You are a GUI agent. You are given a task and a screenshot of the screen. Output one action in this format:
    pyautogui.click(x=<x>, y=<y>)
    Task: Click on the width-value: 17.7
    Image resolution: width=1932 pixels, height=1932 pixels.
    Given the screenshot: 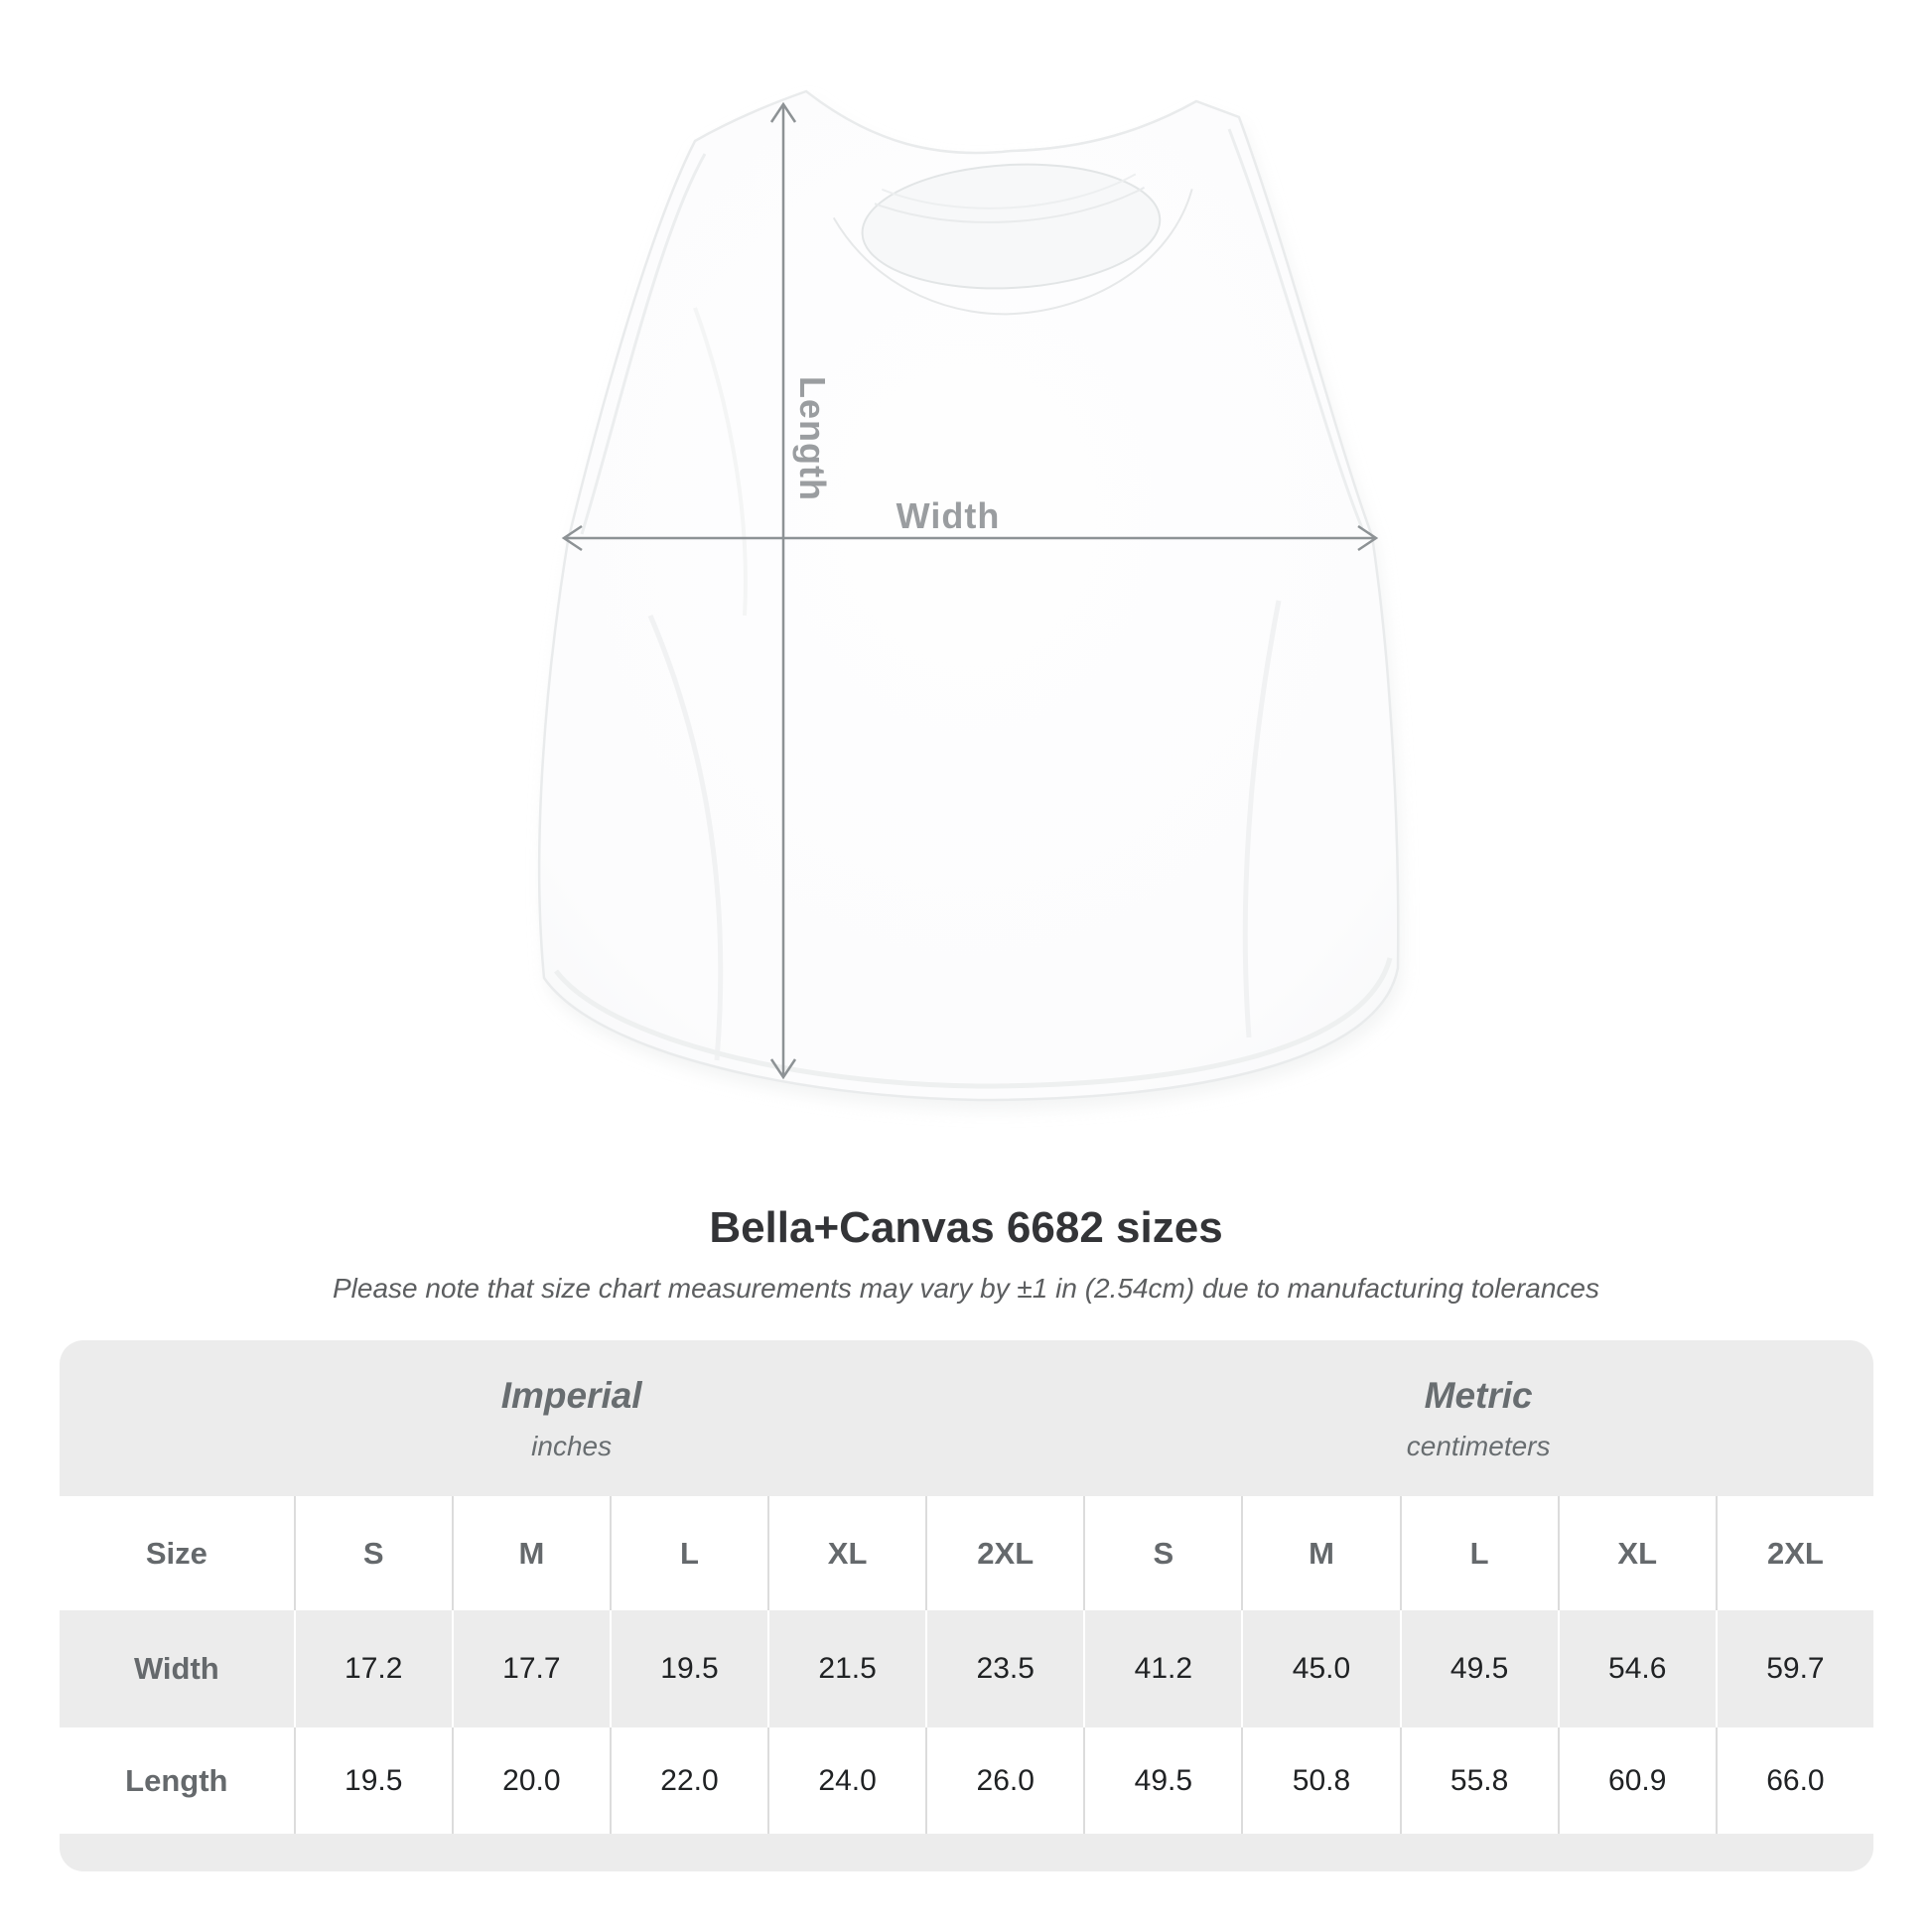 What is the action you would take?
    pyautogui.click(x=530, y=1669)
    